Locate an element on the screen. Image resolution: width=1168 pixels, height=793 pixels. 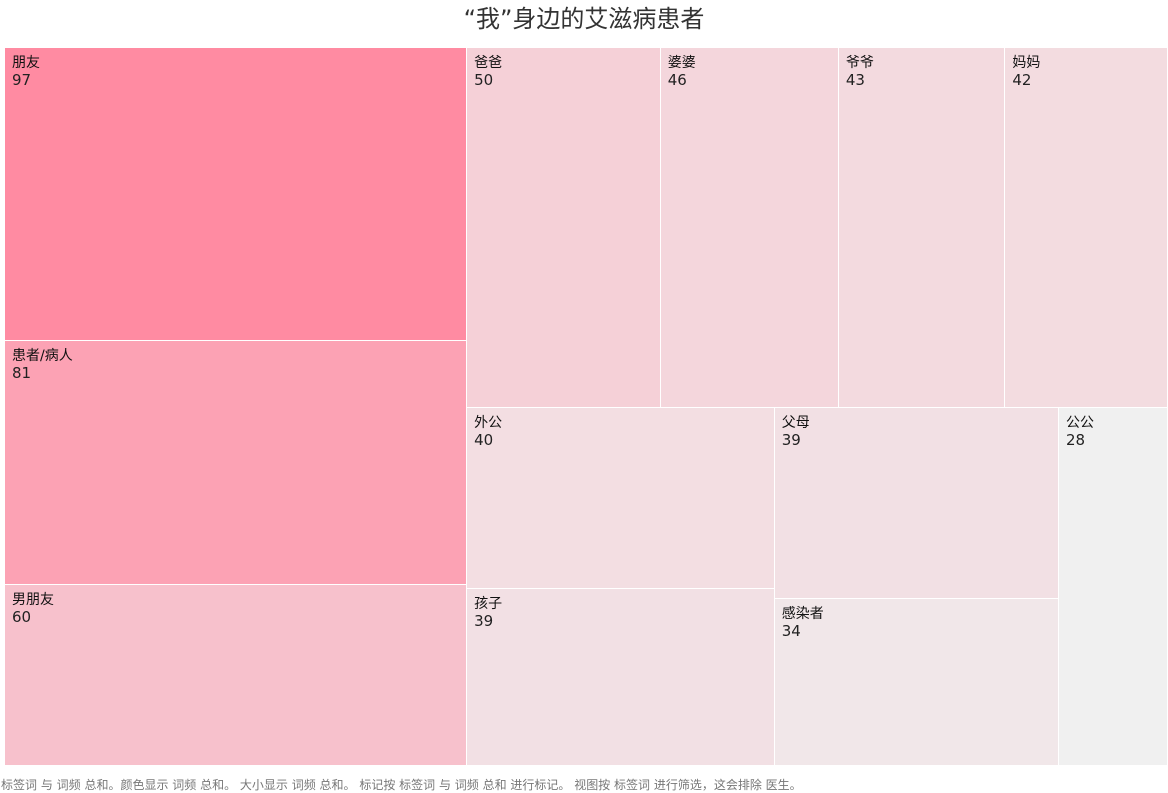
cell-label: 患者/病人 is located at coordinates (42, 355).